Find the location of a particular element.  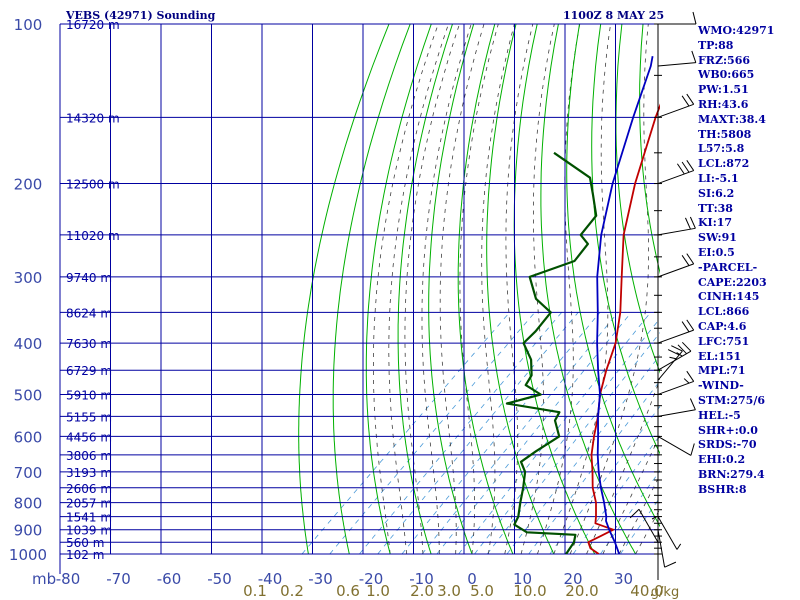

index-line: WMO:42971 is located at coordinates (736, 30).